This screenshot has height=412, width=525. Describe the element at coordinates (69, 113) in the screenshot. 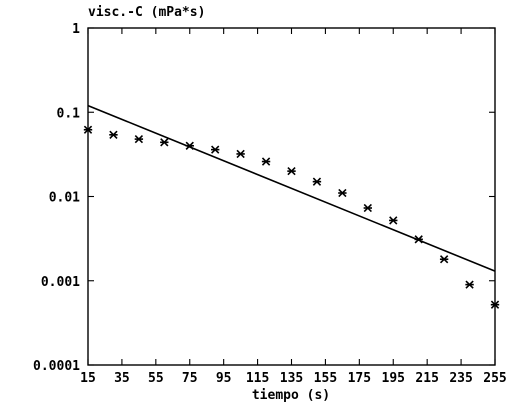

I see `y-tick-label: 0.1` at that location.